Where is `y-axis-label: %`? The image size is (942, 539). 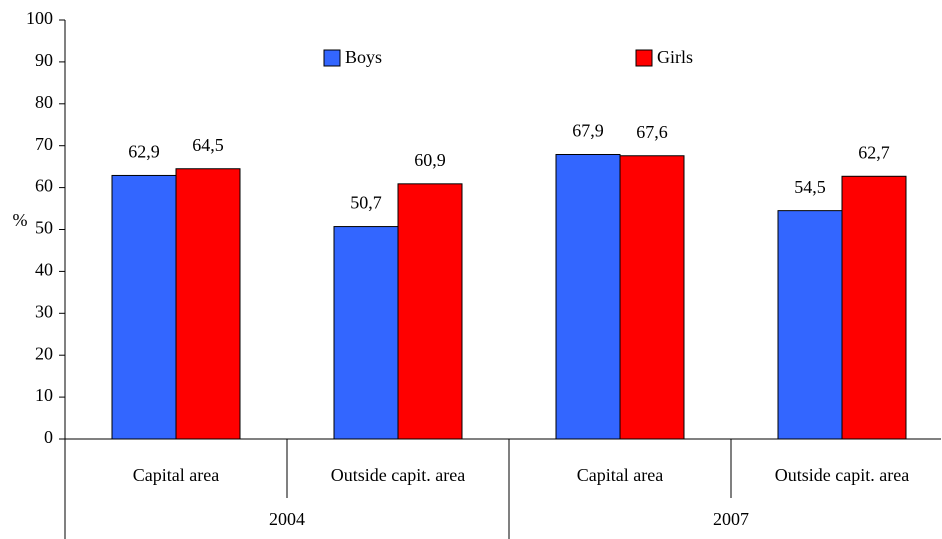
y-axis-label: % is located at coordinates (20, 220).